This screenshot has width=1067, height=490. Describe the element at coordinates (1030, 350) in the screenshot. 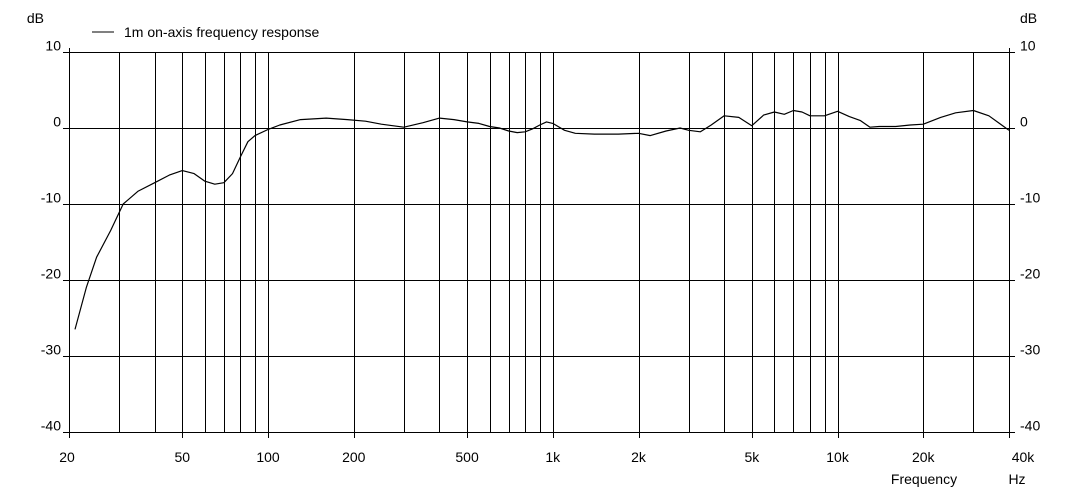

I see `y-tick-label-right: -30` at that location.